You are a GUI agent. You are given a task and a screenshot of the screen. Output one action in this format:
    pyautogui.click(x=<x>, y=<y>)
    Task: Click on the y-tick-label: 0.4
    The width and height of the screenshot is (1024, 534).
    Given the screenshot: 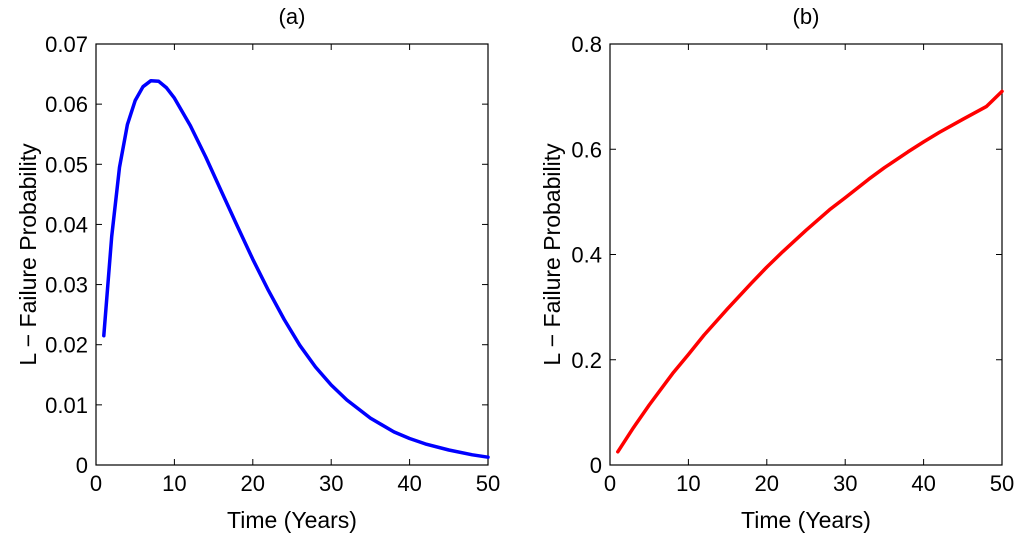 What is the action you would take?
    pyautogui.click(x=586, y=255)
    